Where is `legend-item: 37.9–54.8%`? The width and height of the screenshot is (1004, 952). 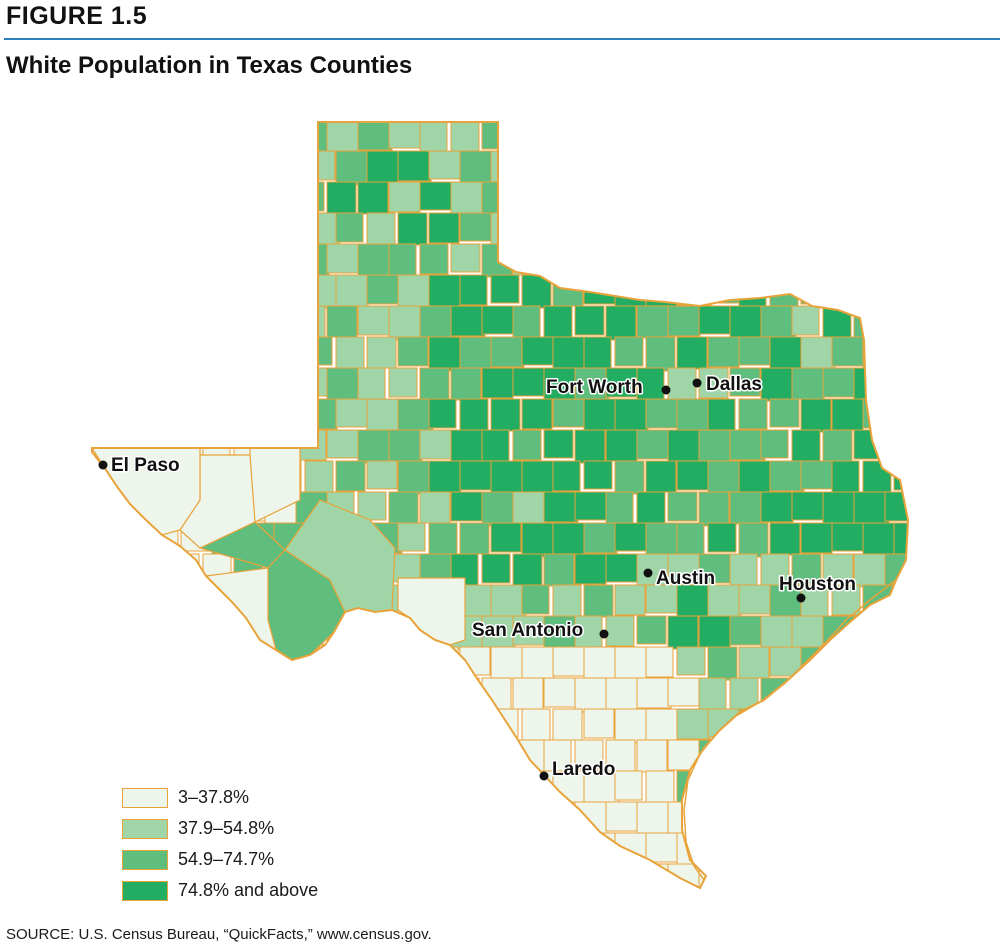
legend-item: 37.9–54.8% is located at coordinates (220, 828).